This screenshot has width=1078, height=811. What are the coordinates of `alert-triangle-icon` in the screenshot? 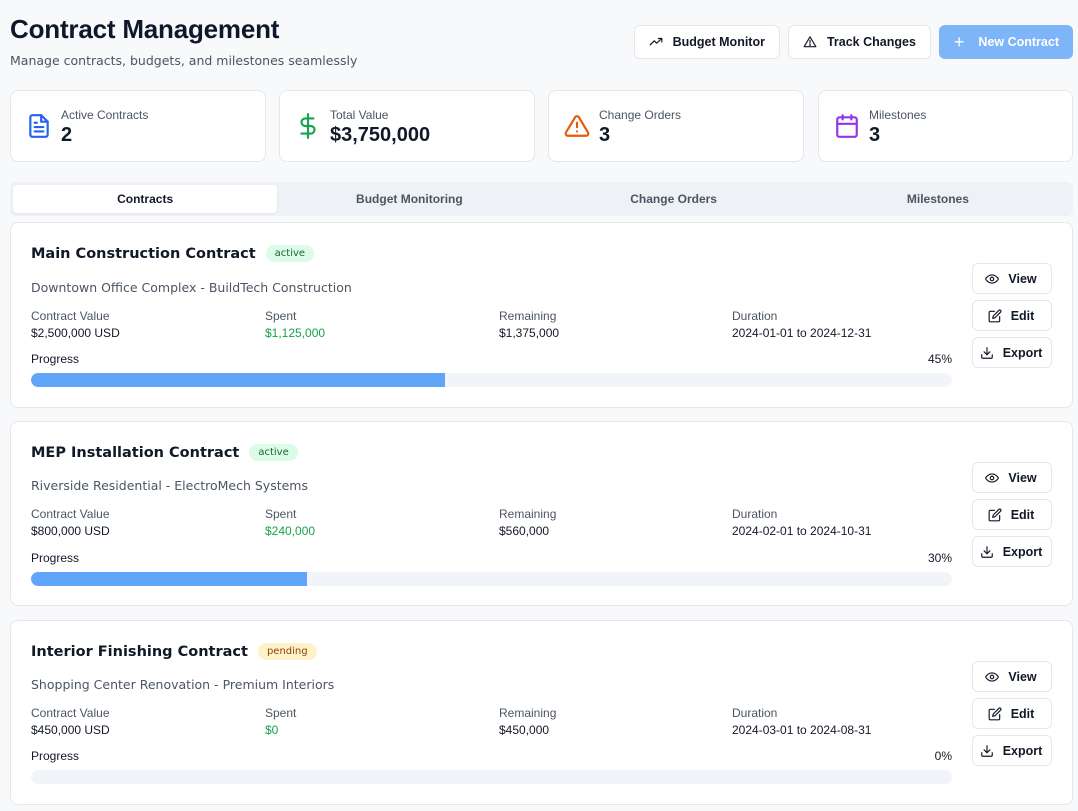 It's located at (810, 42).